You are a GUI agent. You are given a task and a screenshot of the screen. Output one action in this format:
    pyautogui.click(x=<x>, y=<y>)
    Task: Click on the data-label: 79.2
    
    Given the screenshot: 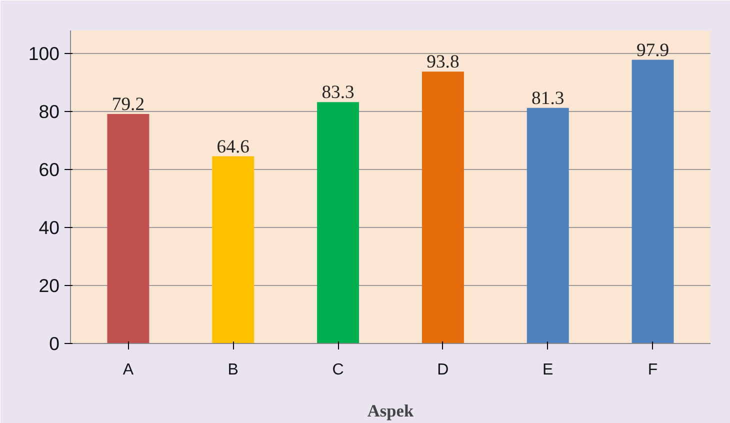 What is the action you would take?
    pyautogui.click(x=128, y=104)
    